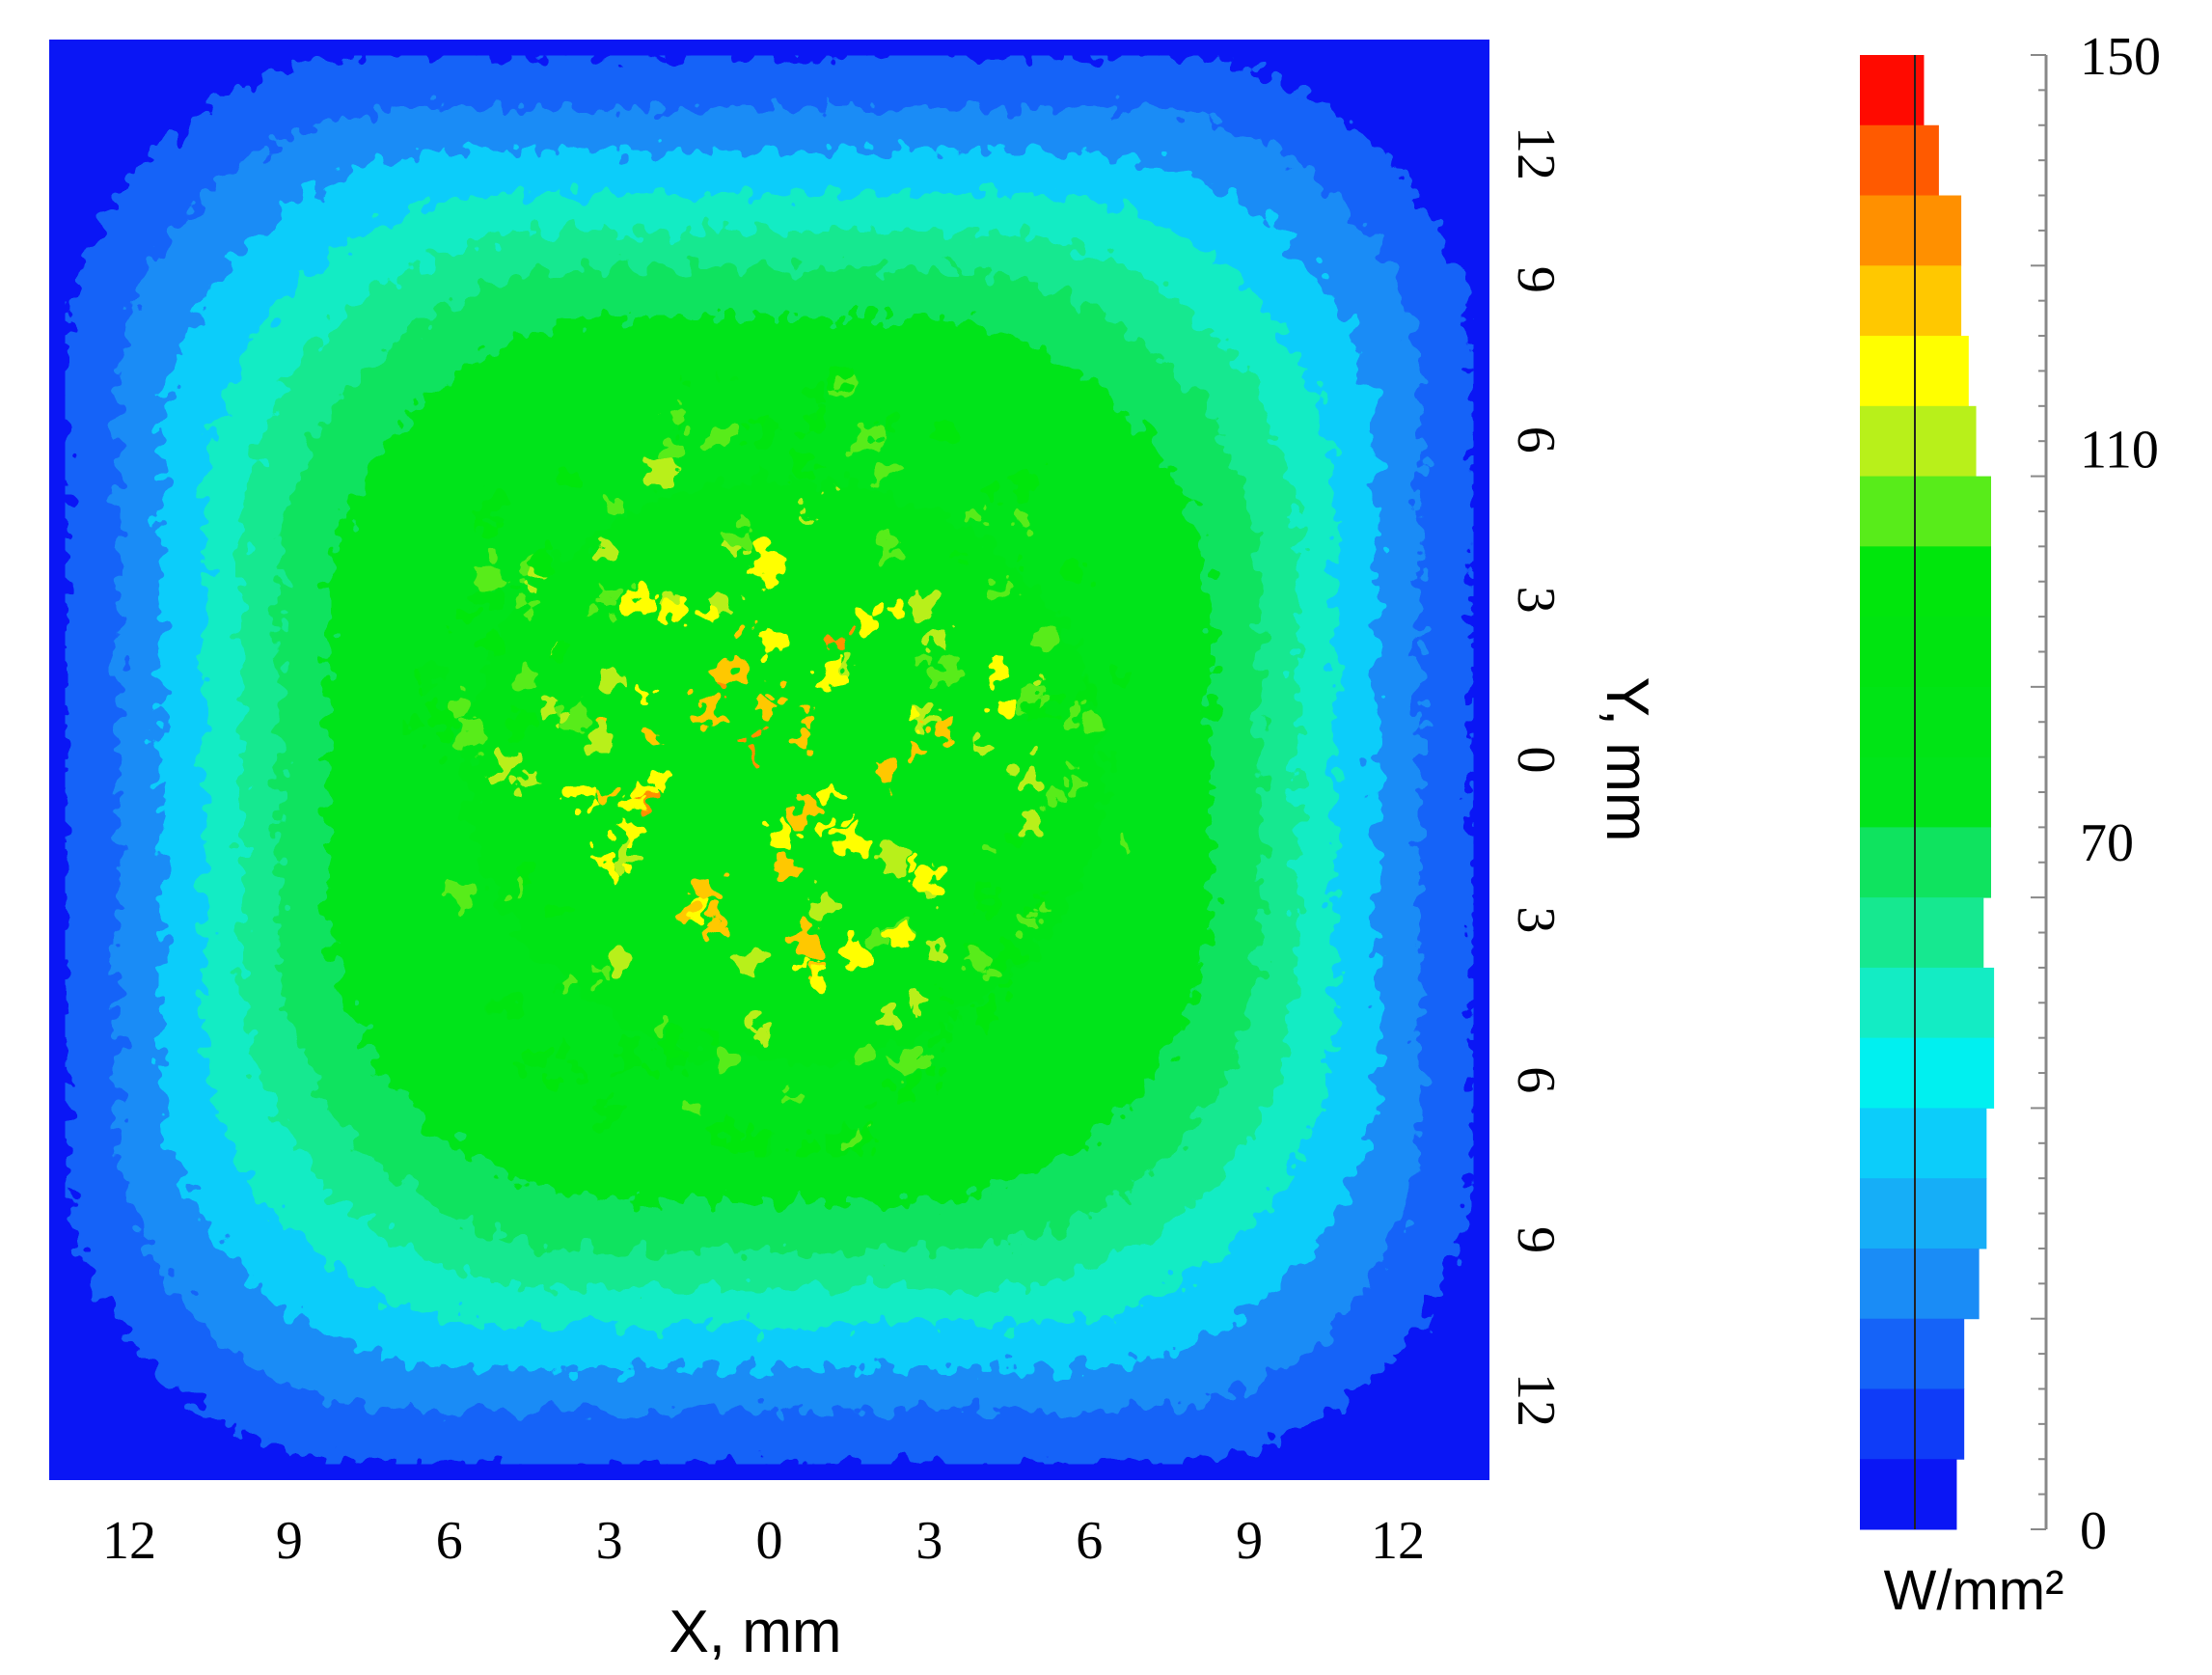  Describe the element at coordinates (1536, 919) in the screenshot. I see `y-tick-label: 3` at that location.